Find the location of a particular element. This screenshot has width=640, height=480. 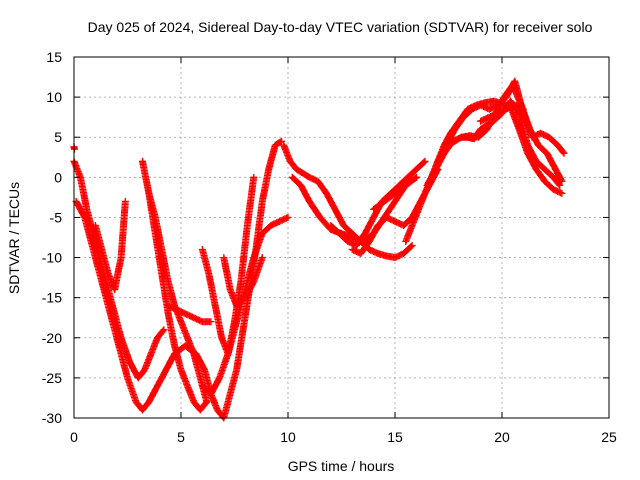

y-tick-label: -5 is located at coordinates (56, 217).